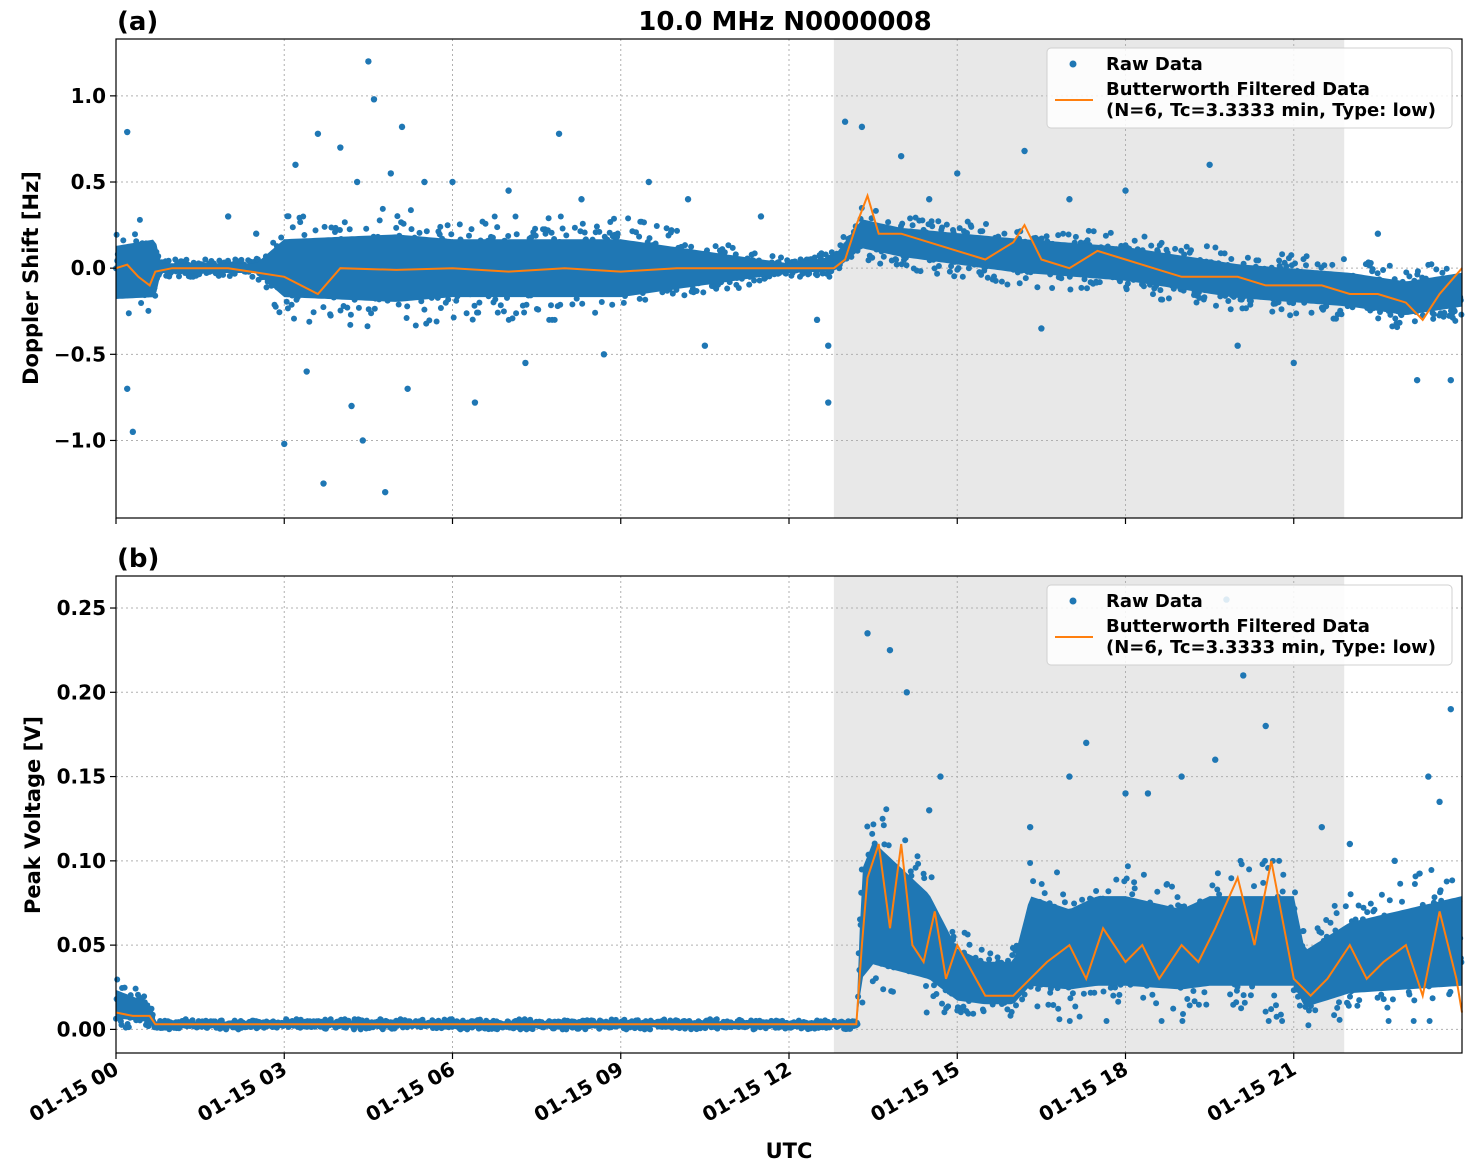  What do you see at coordinates (88, 182) in the screenshot?
I see `panel-a-y-tick-label: 0.5` at bounding box center [88, 182].